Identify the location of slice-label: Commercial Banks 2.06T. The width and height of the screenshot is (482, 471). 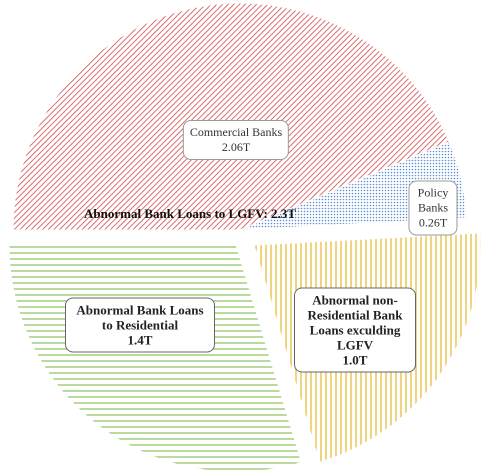
(236, 140).